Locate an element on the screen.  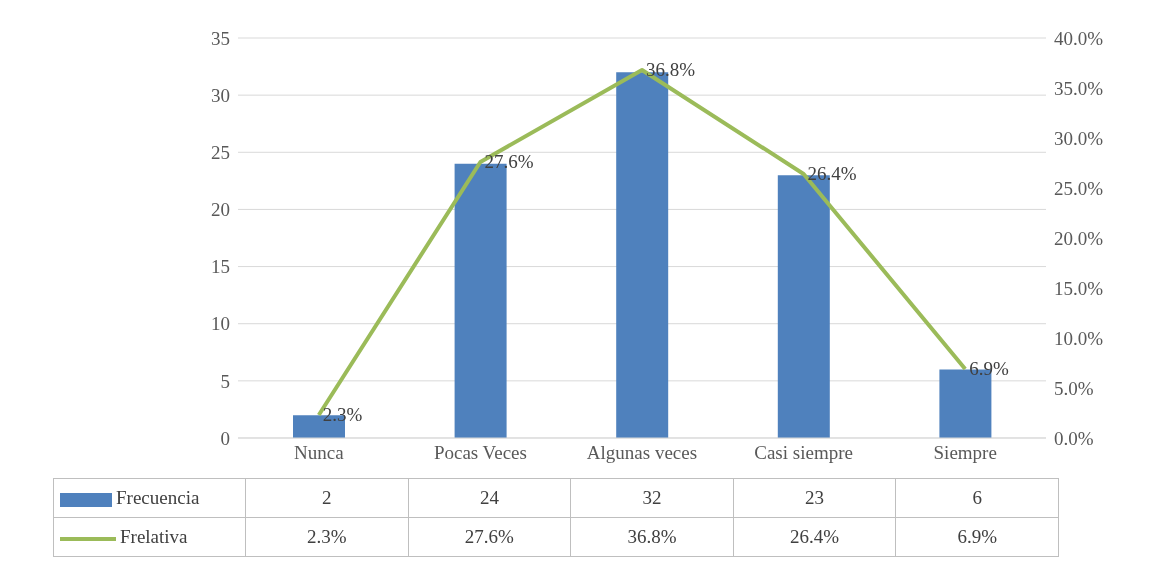
y2-tick-label: 35.0% is located at coordinates (1079, 88).